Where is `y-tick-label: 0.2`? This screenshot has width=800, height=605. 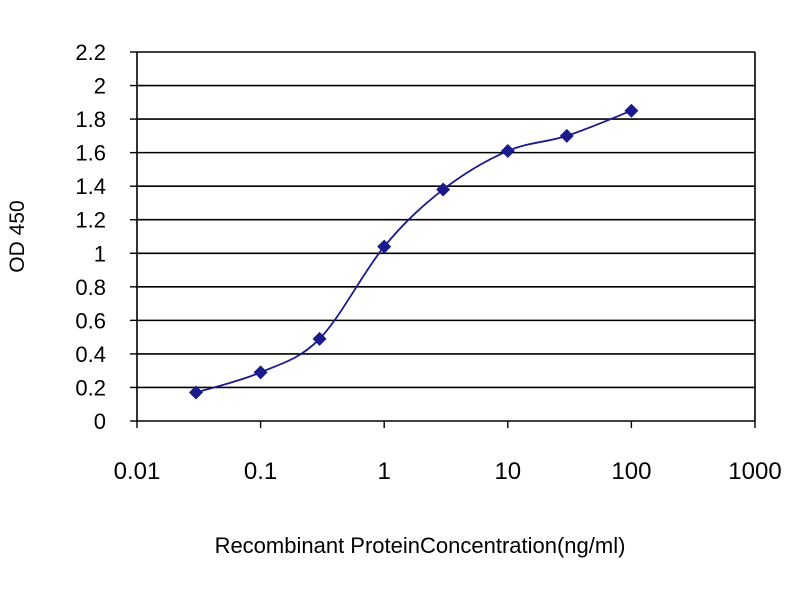 y-tick-label: 0.2 is located at coordinates (90, 387).